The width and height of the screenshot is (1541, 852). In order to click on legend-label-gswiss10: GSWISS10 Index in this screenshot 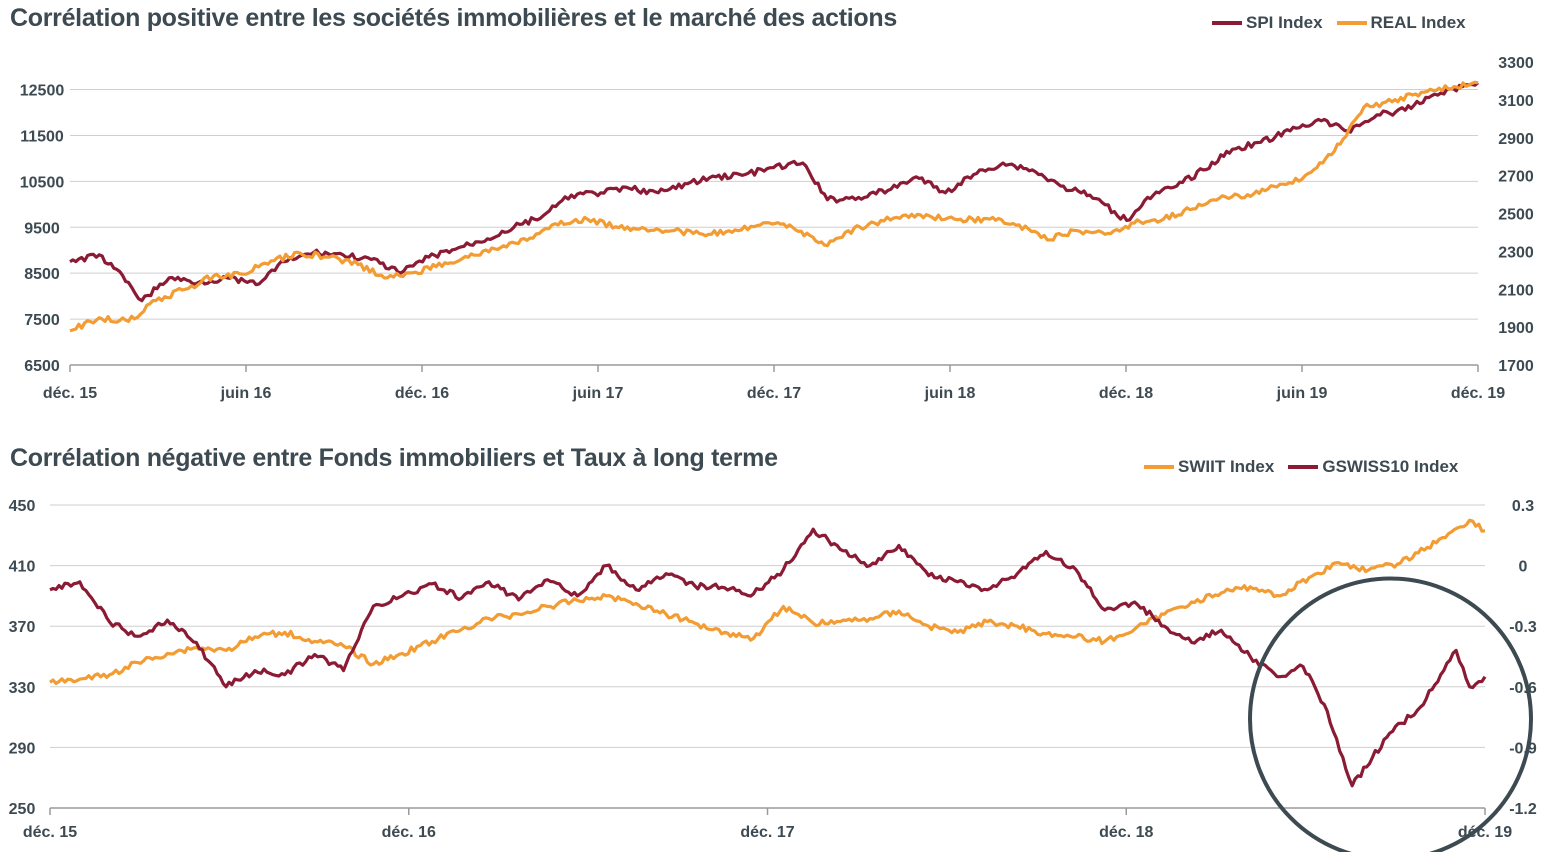, I will do `click(1390, 466)`.